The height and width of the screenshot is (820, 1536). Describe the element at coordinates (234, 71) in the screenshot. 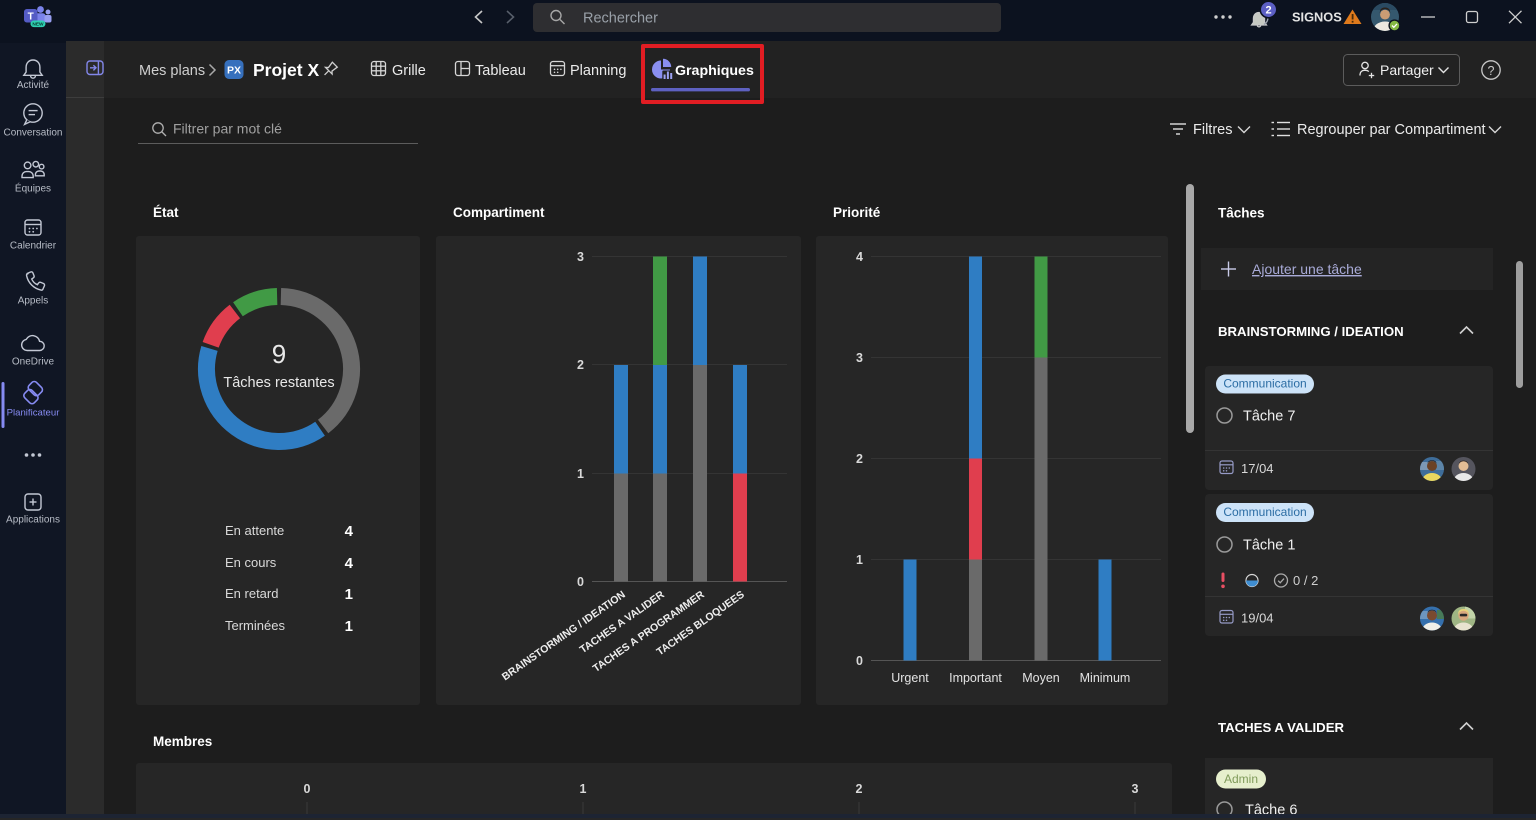

I see `svg-text: PX` at that location.